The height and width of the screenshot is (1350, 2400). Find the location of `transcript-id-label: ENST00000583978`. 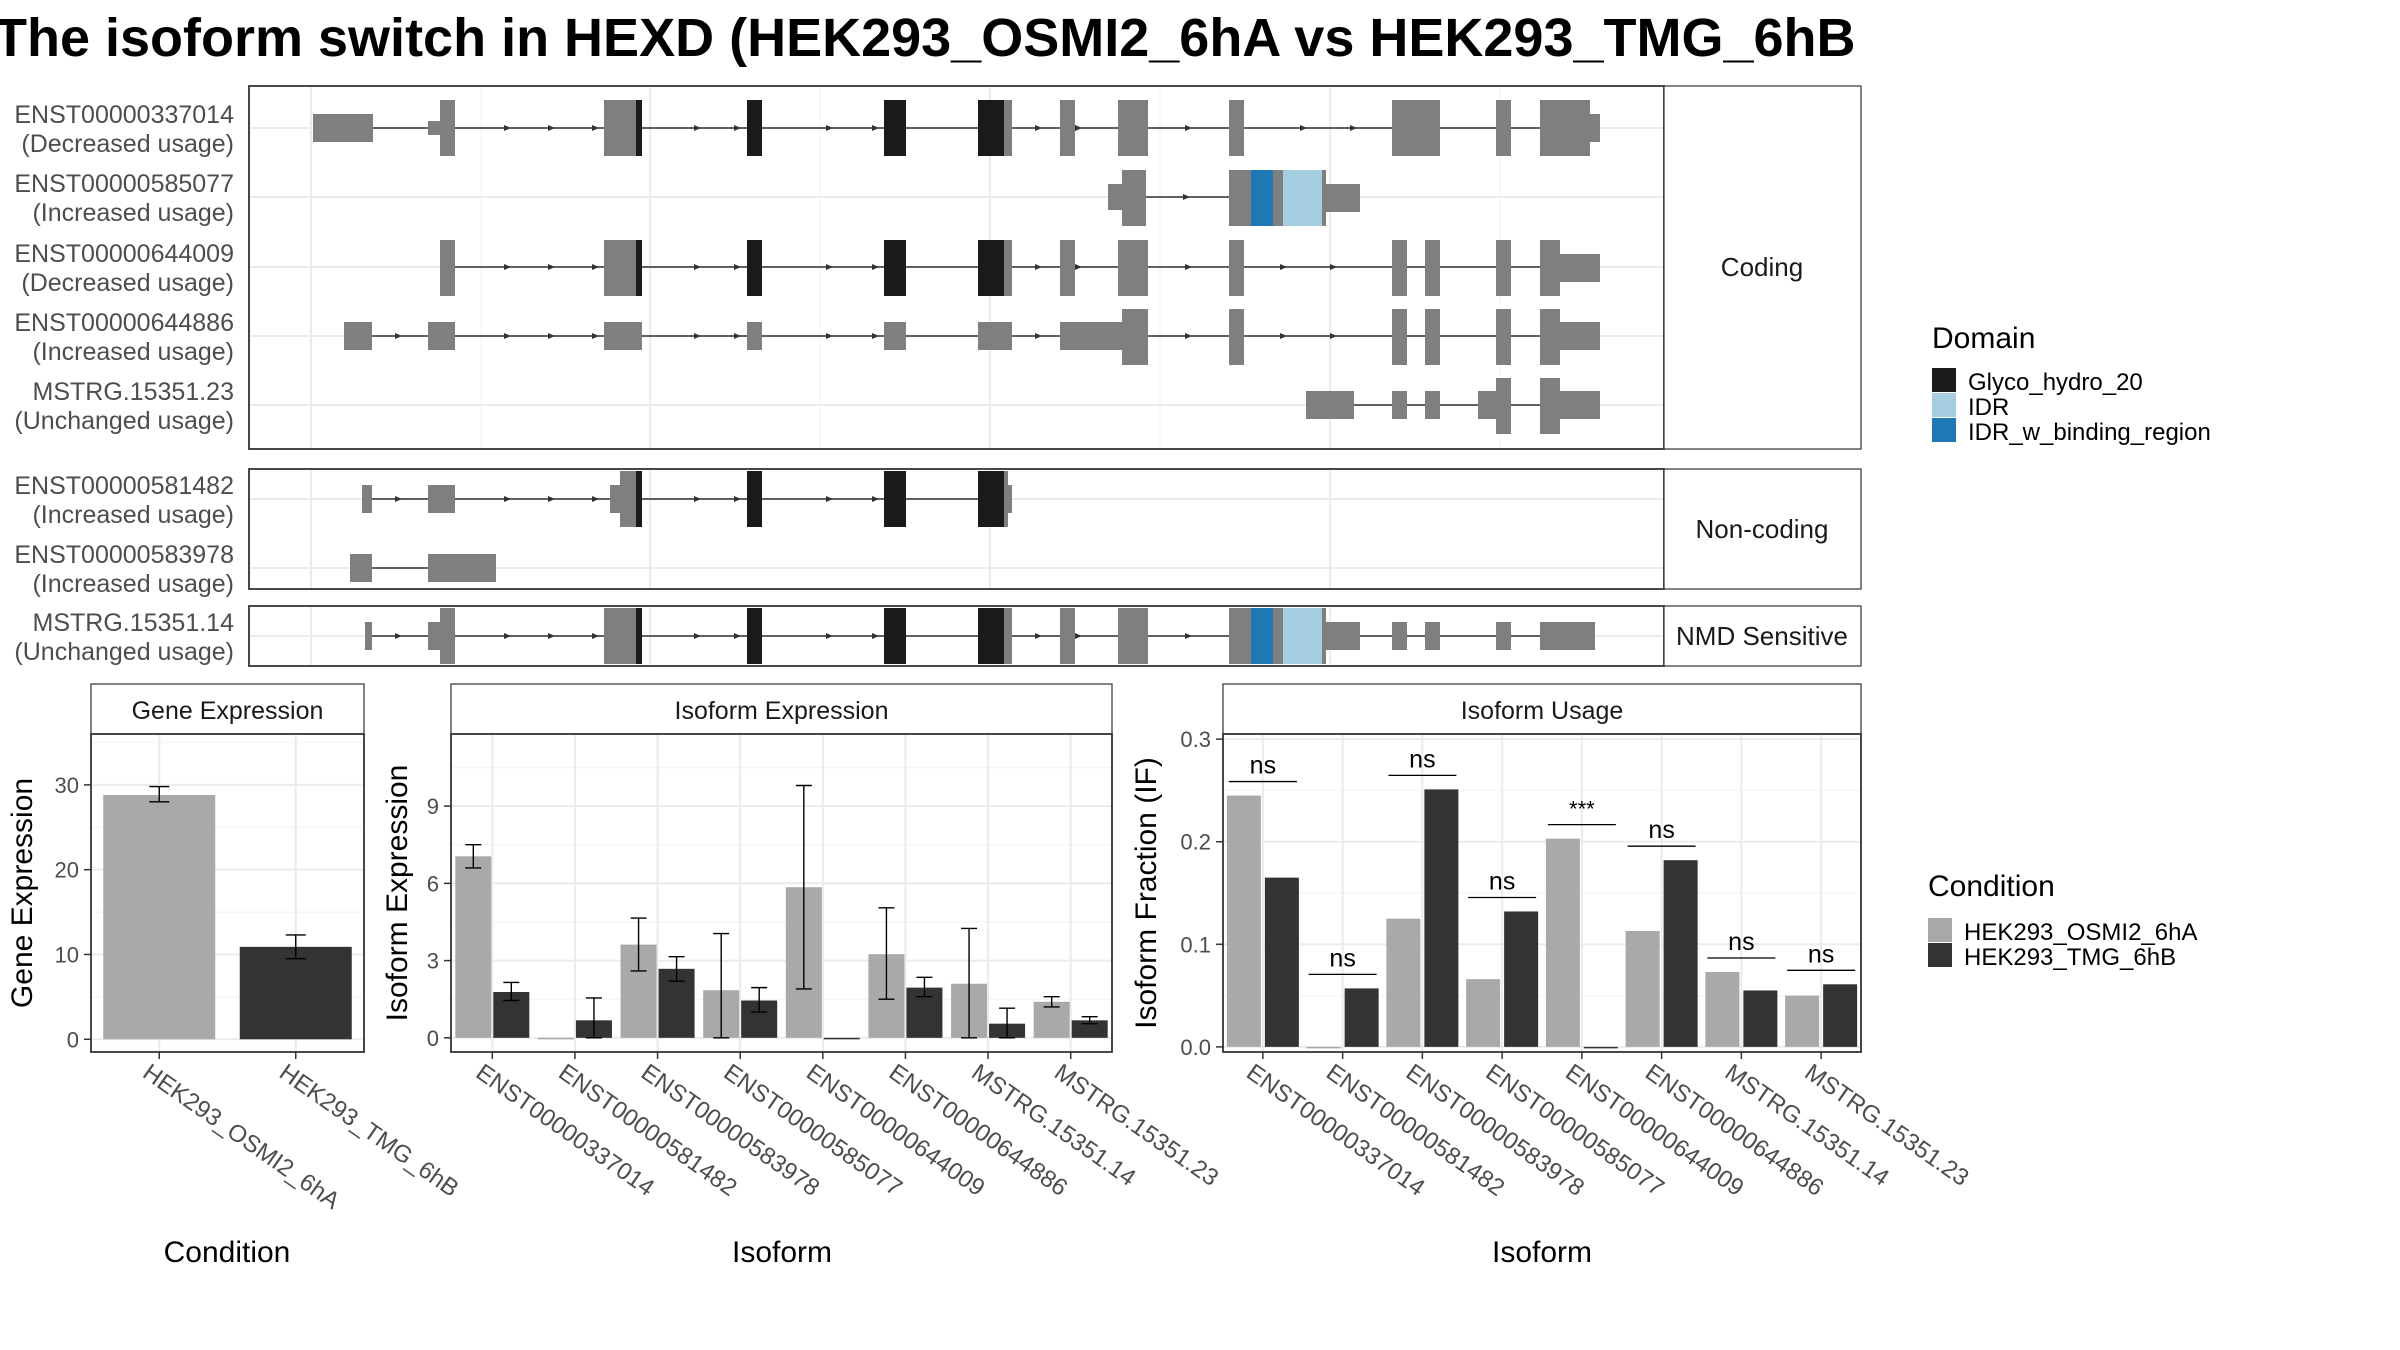

transcript-id-label: ENST00000583978 is located at coordinates (124, 555).